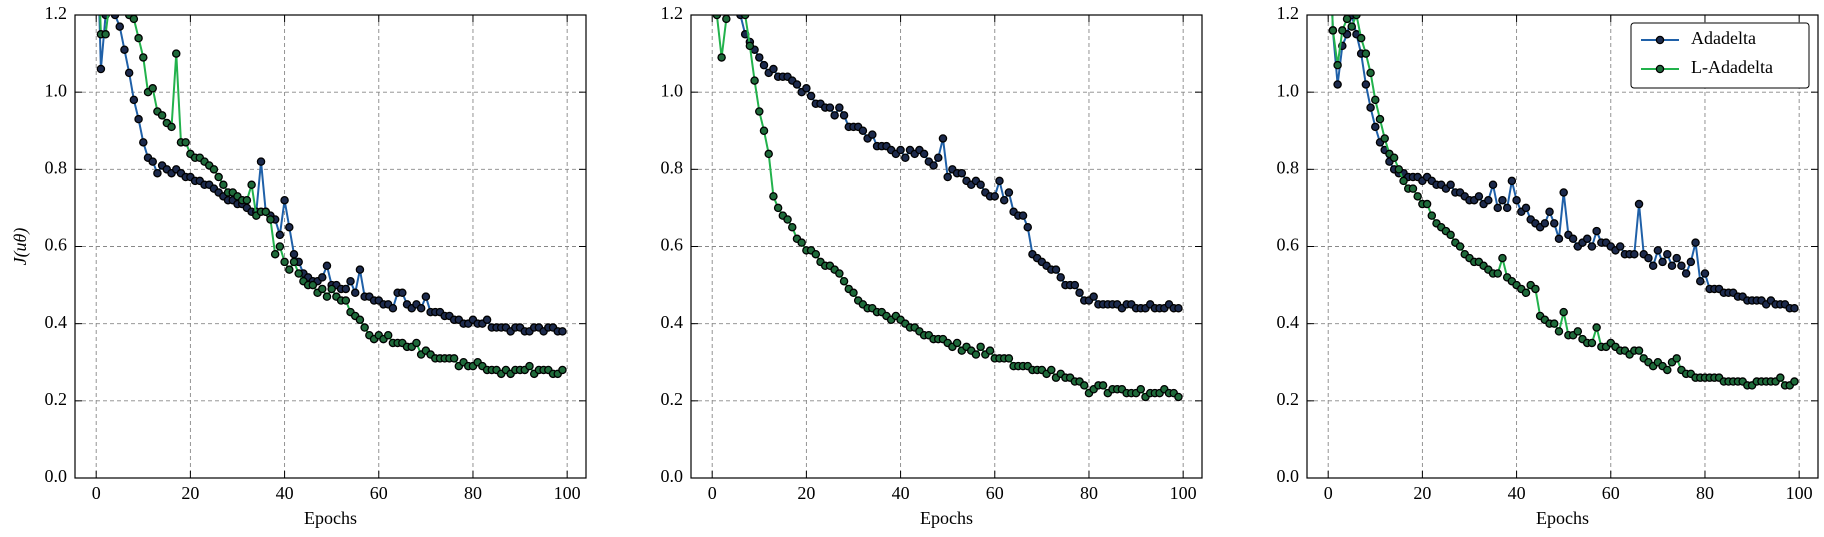  What do you see at coordinates (1799, 493) in the screenshot?
I see `x-tick-label: 100` at bounding box center [1799, 493].